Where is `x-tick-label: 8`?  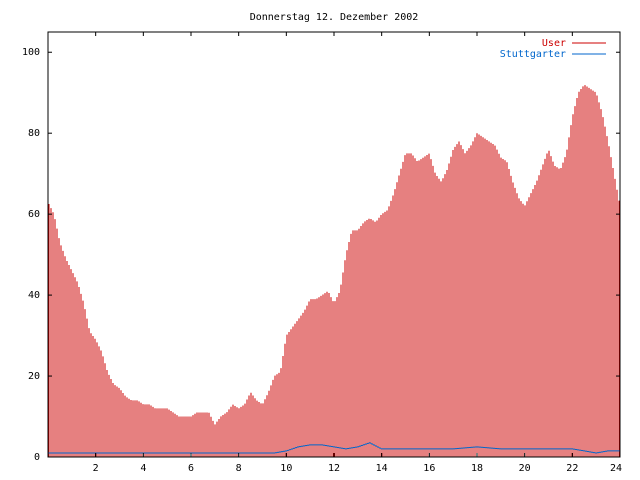 x-tick-label: 8 is located at coordinates (239, 468).